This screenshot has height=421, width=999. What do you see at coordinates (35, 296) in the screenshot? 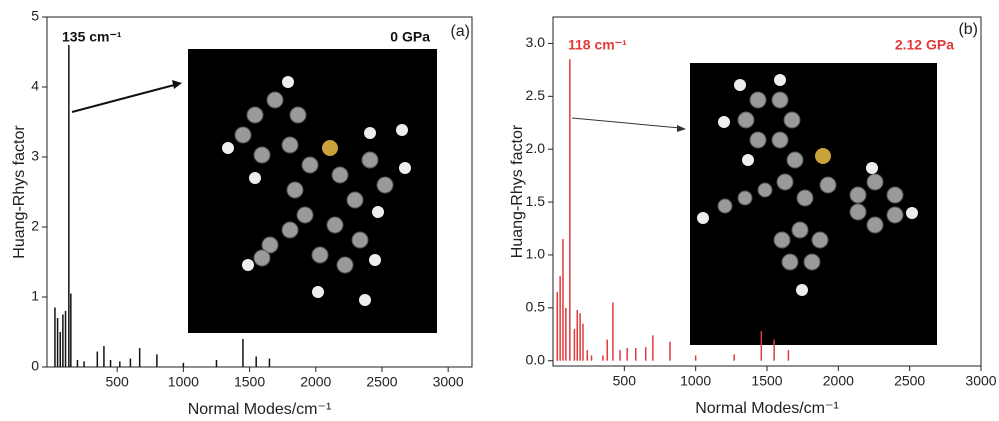
I see `y-tick-label: 1` at bounding box center [35, 296].